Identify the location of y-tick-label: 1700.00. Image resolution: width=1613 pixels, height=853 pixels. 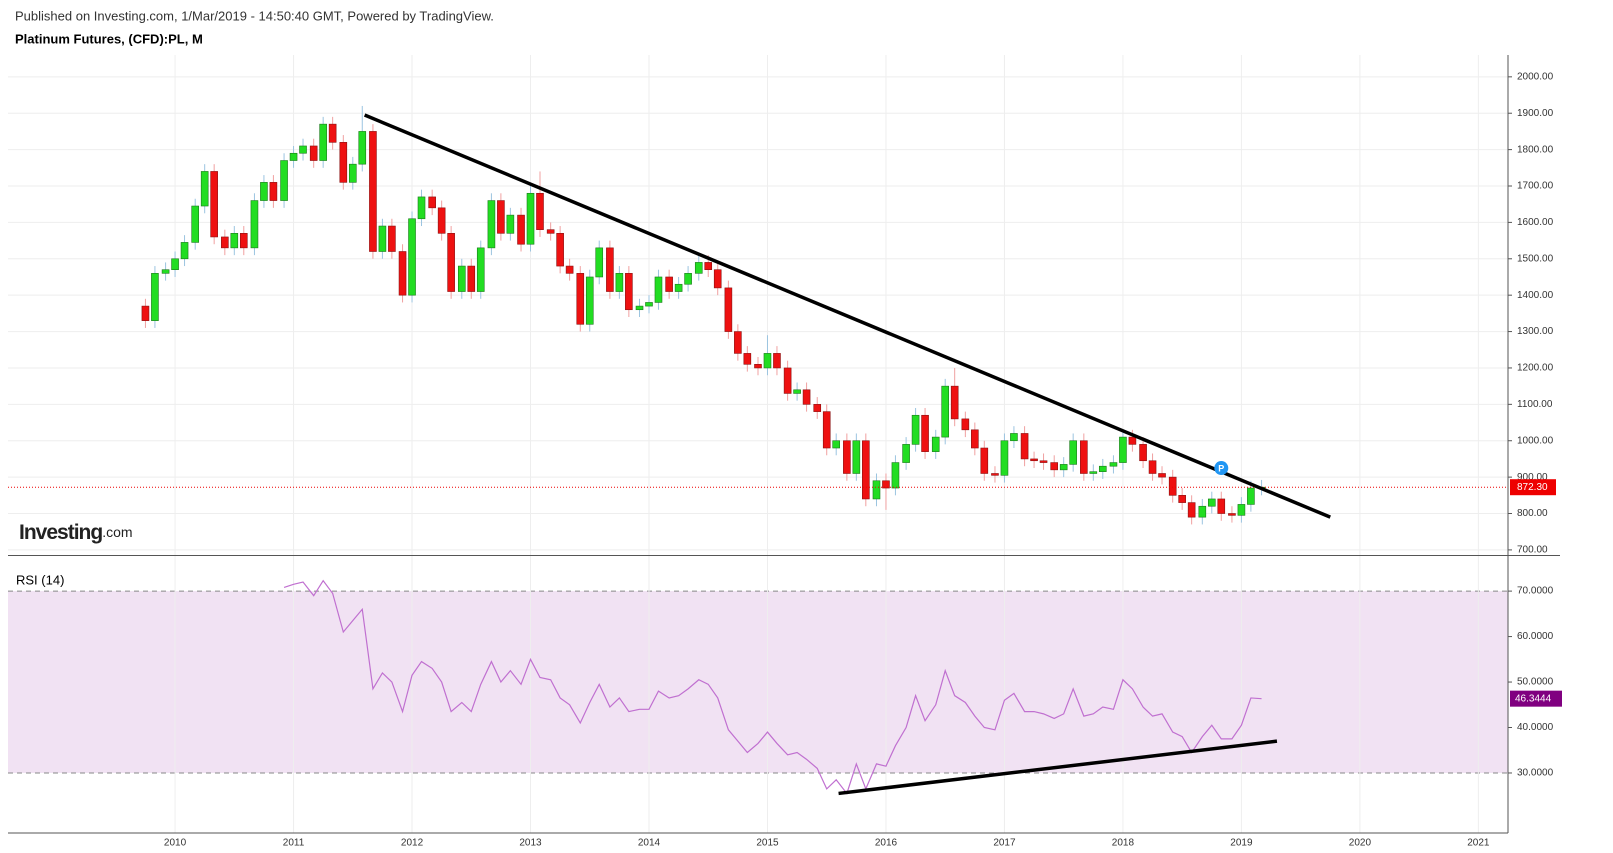
(1535, 186).